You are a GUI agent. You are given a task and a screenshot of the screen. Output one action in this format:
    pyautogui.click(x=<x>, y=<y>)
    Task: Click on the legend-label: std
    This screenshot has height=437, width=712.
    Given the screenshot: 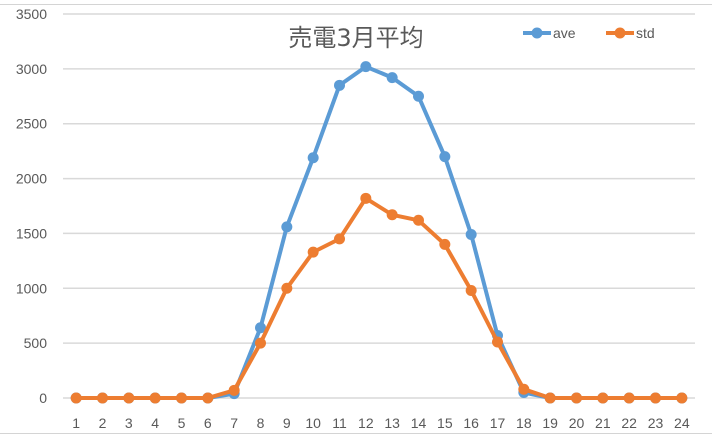 What is the action you would take?
    pyautogui.click(x=645, y=33)
    